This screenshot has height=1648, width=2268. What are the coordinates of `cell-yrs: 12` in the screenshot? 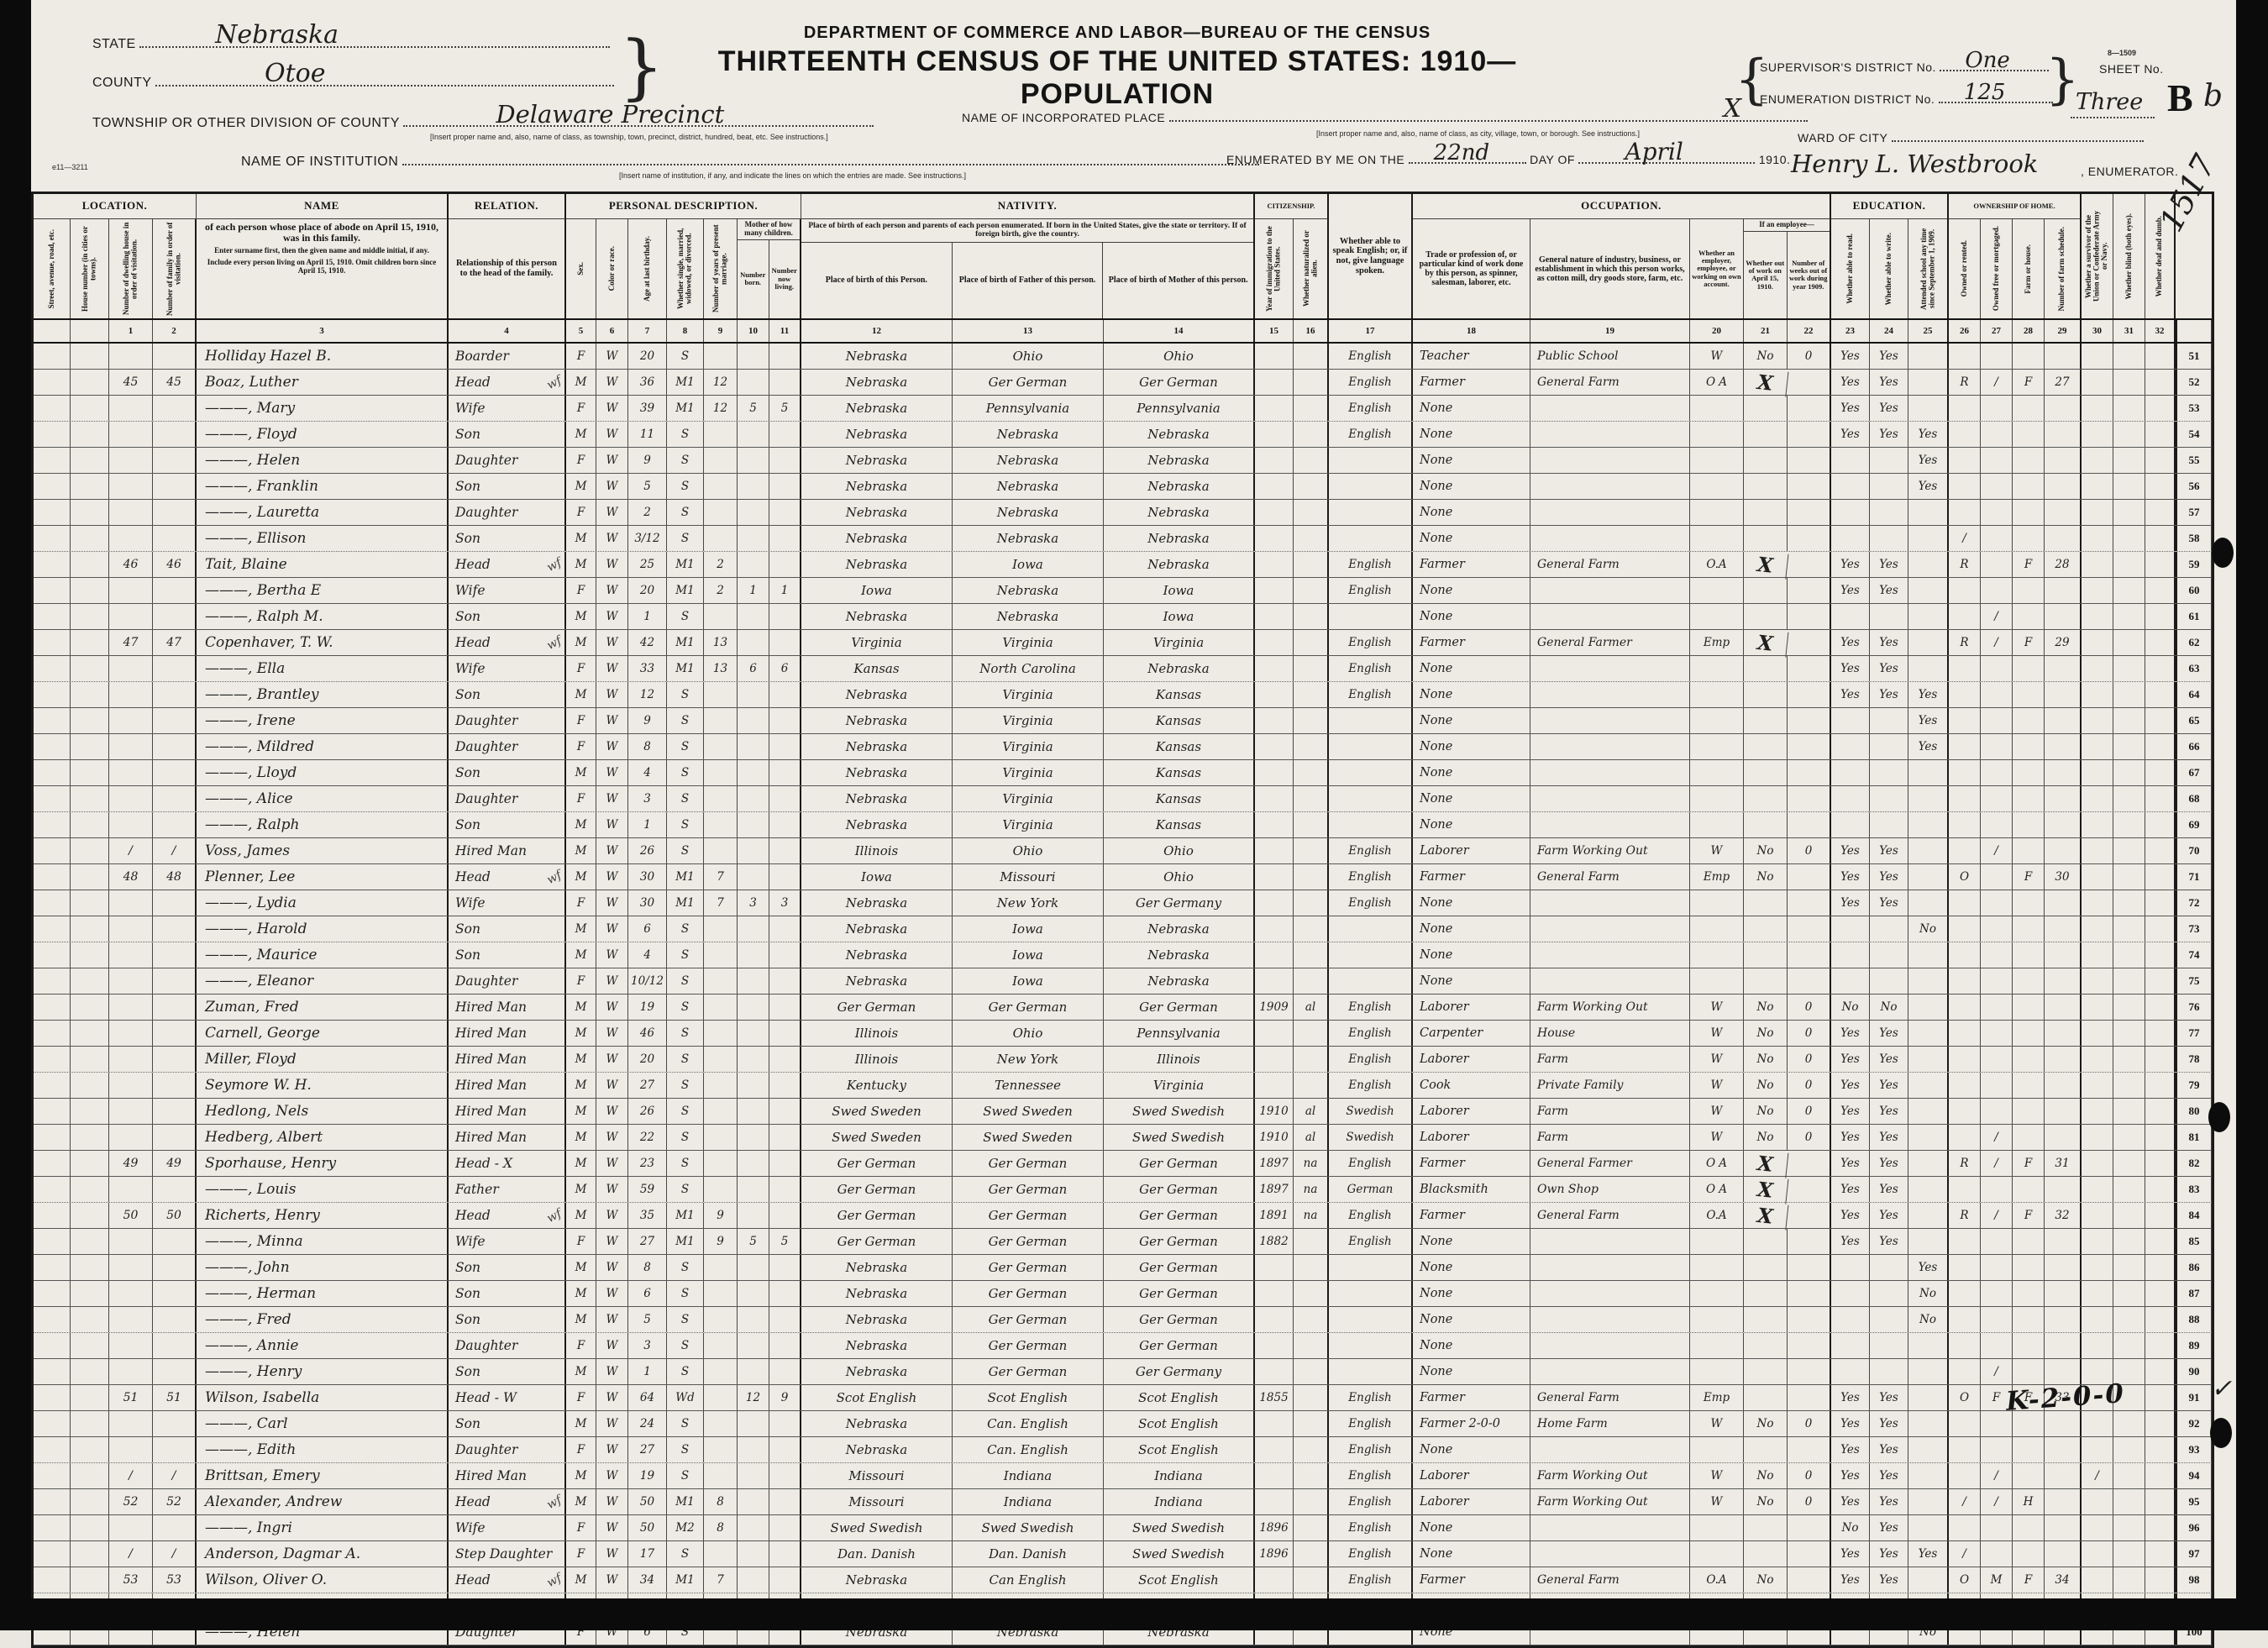 It's located at (721, 408).